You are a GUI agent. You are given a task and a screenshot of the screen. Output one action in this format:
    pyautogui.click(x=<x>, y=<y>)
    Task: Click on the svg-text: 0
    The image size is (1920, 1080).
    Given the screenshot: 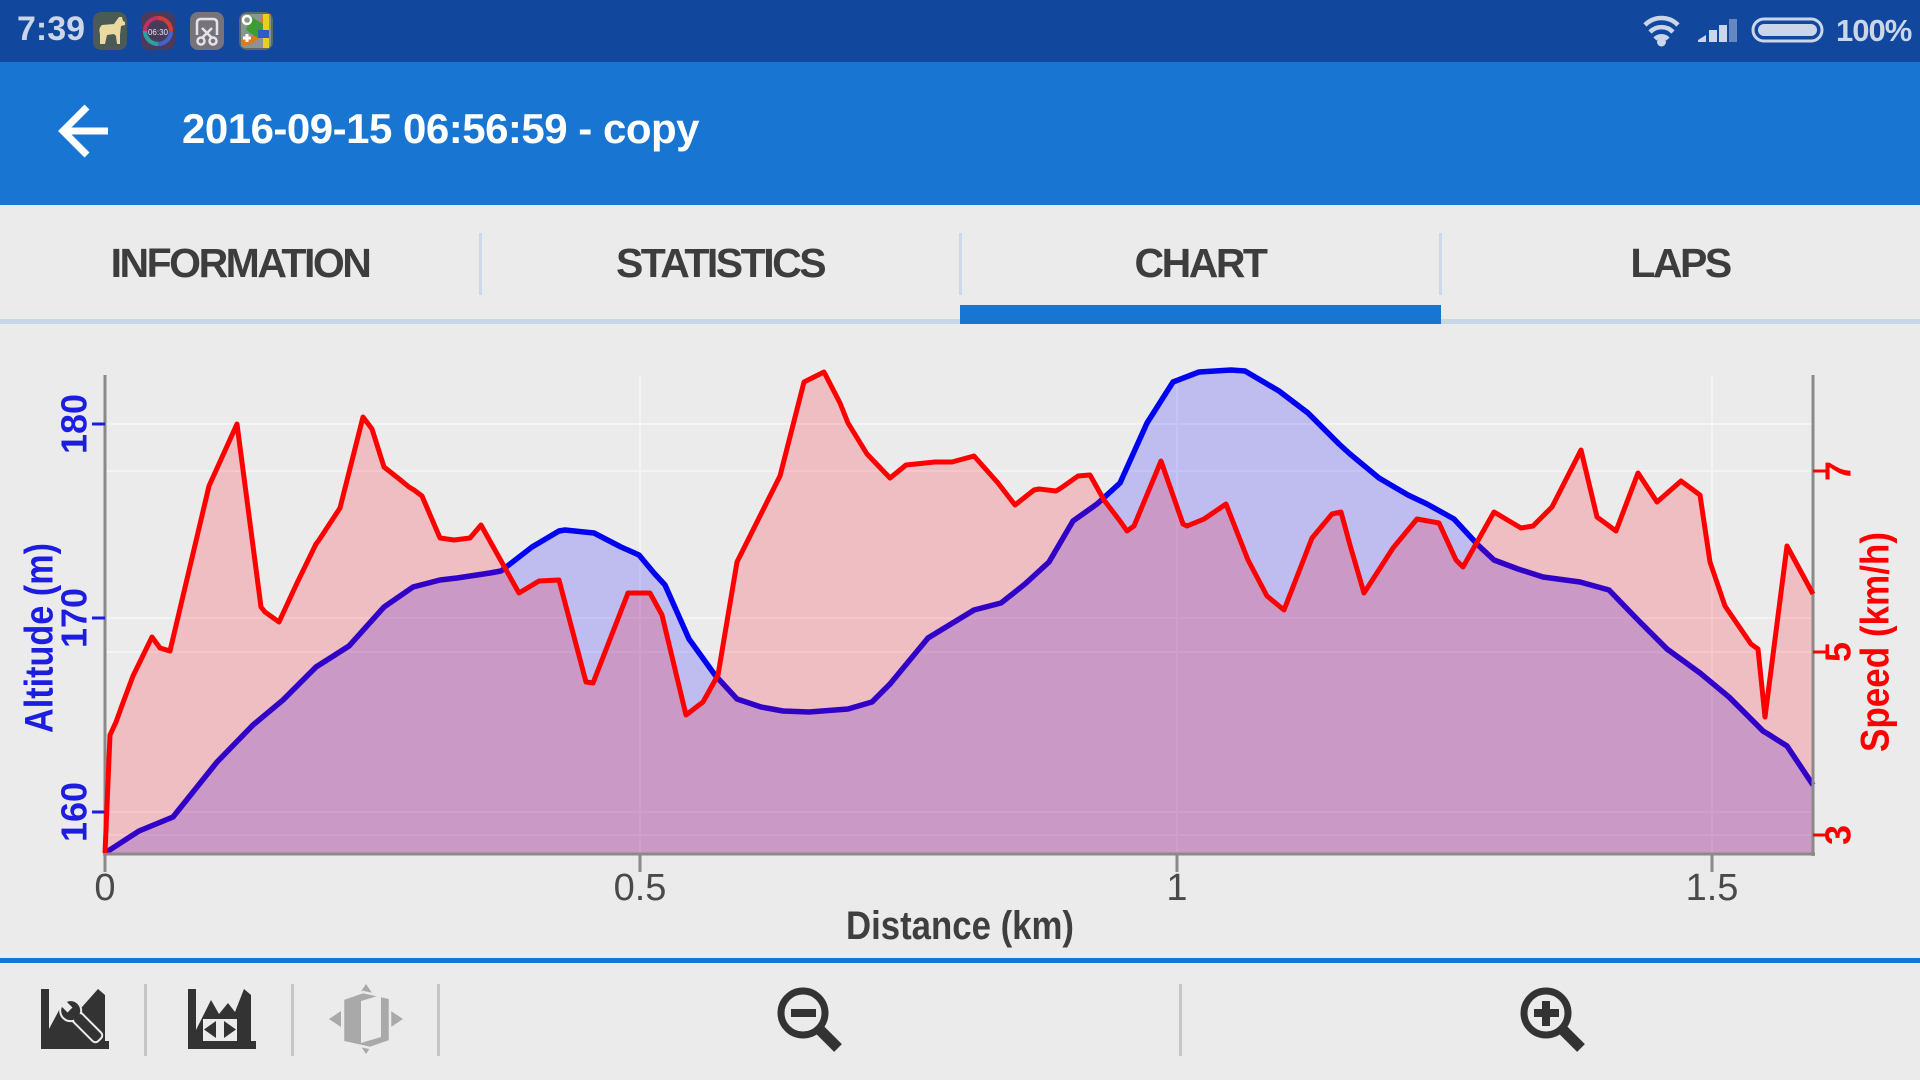 What is the action you would take?
    pyautogui.click(x=104, y=888)
    